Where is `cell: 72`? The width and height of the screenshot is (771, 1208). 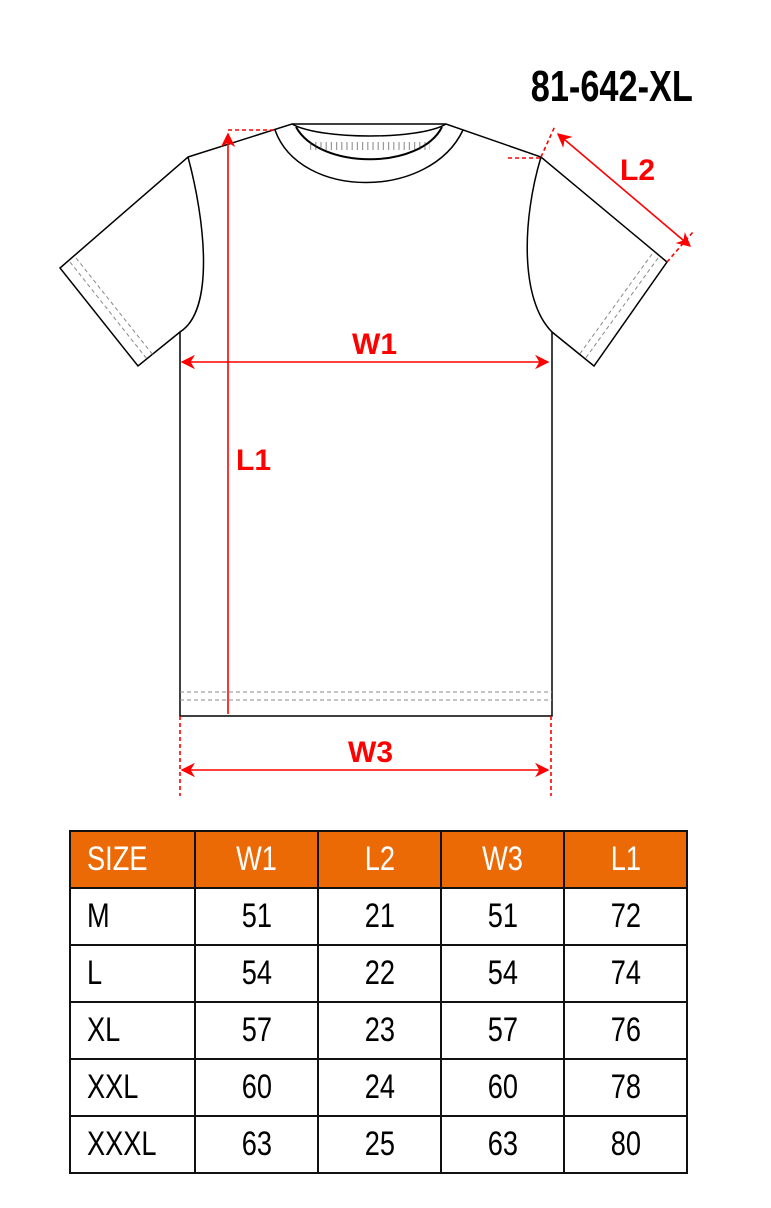
cell: 72 is located at coordinates (625, 916).